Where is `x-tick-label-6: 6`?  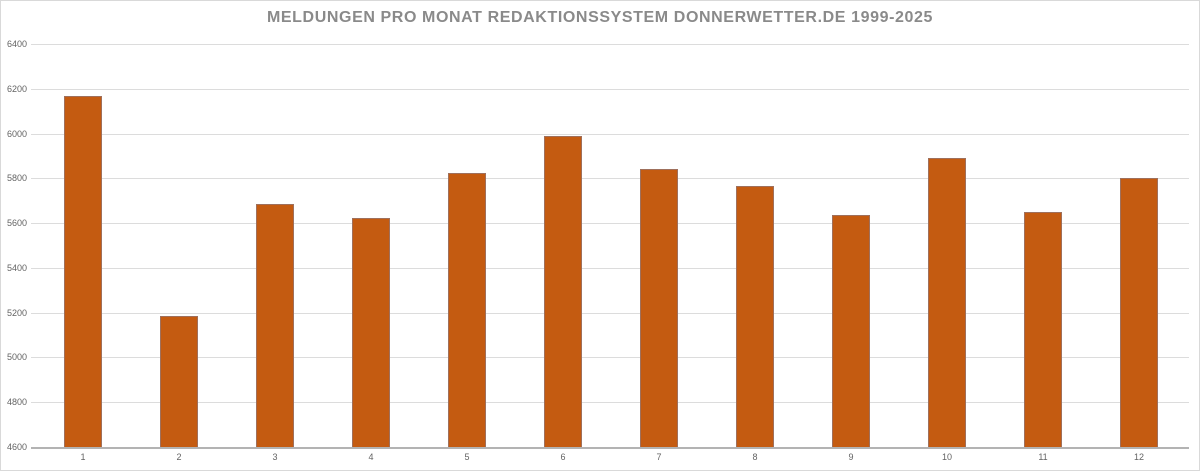
x-tick-label-6: 6 is located at coordinates (563, 457).